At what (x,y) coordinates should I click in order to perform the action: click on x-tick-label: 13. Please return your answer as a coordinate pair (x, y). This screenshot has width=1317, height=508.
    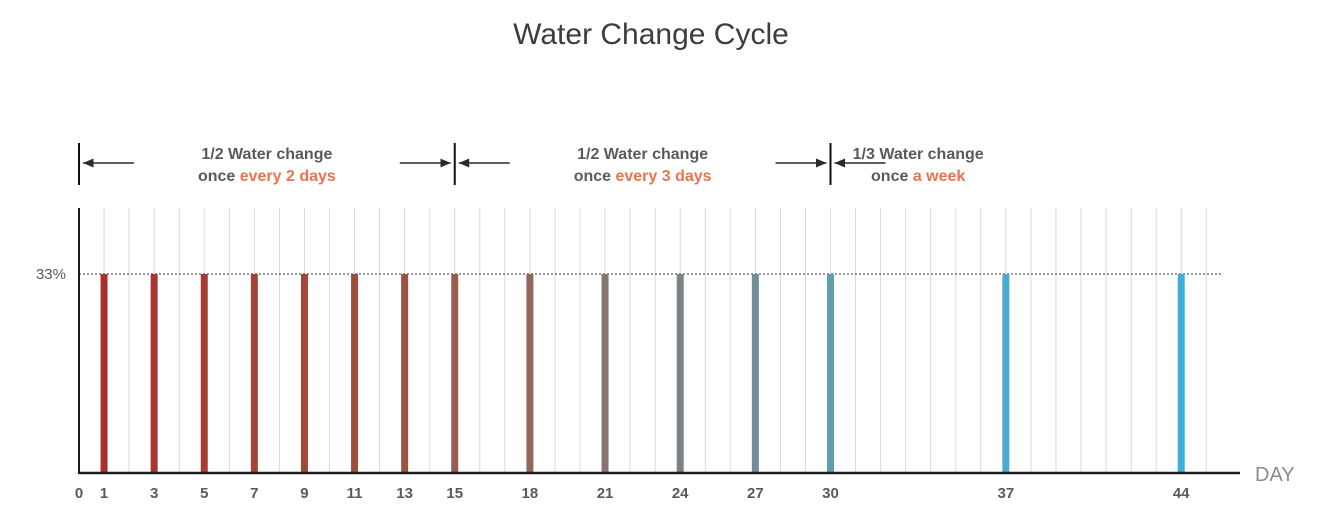
    Looking at the image, I should click on (404, 493).